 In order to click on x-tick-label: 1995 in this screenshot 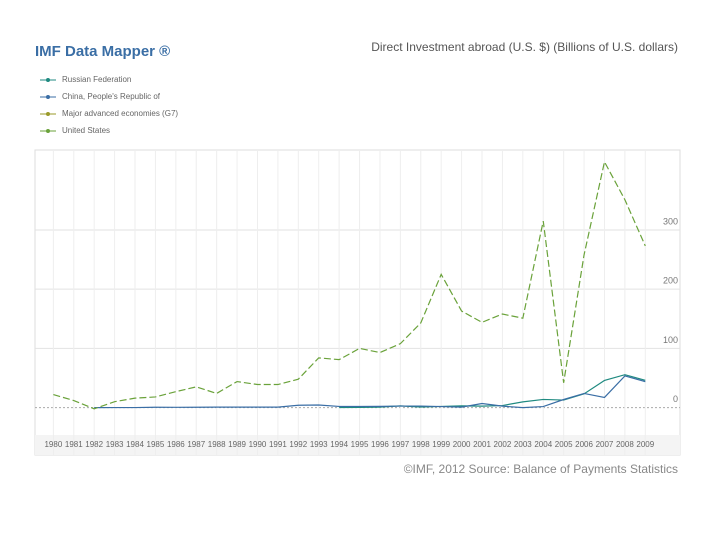, I will do `click(360, 444)`.